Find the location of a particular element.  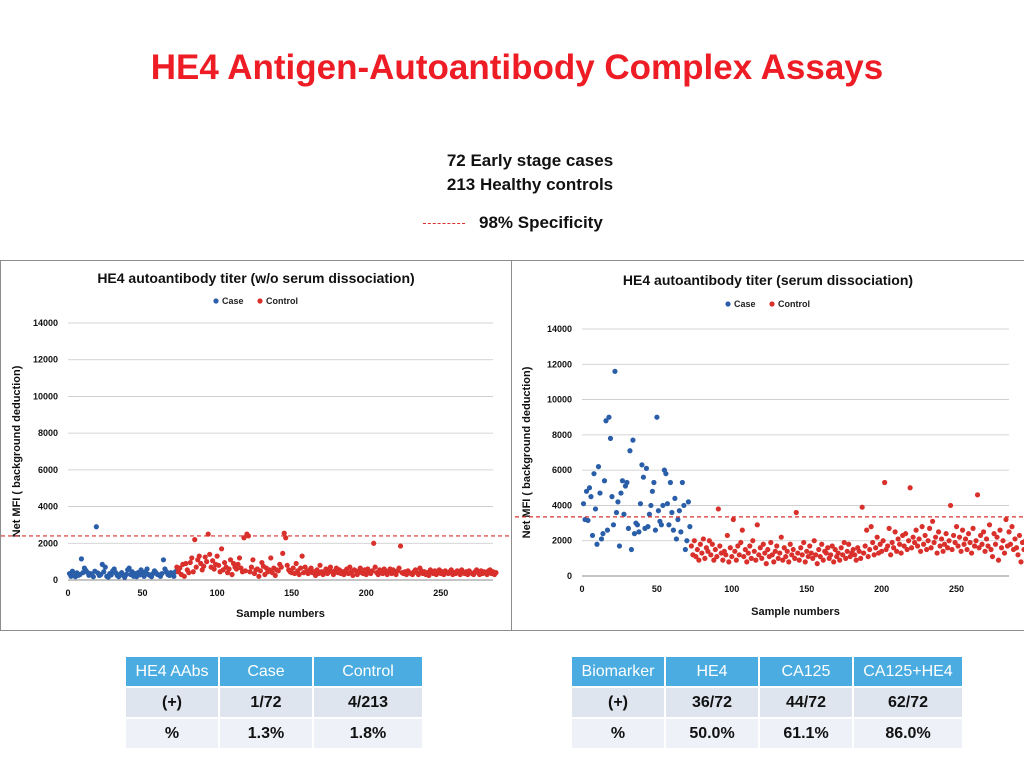

table-cell: 1/72 is located at coordinates (266, 702).